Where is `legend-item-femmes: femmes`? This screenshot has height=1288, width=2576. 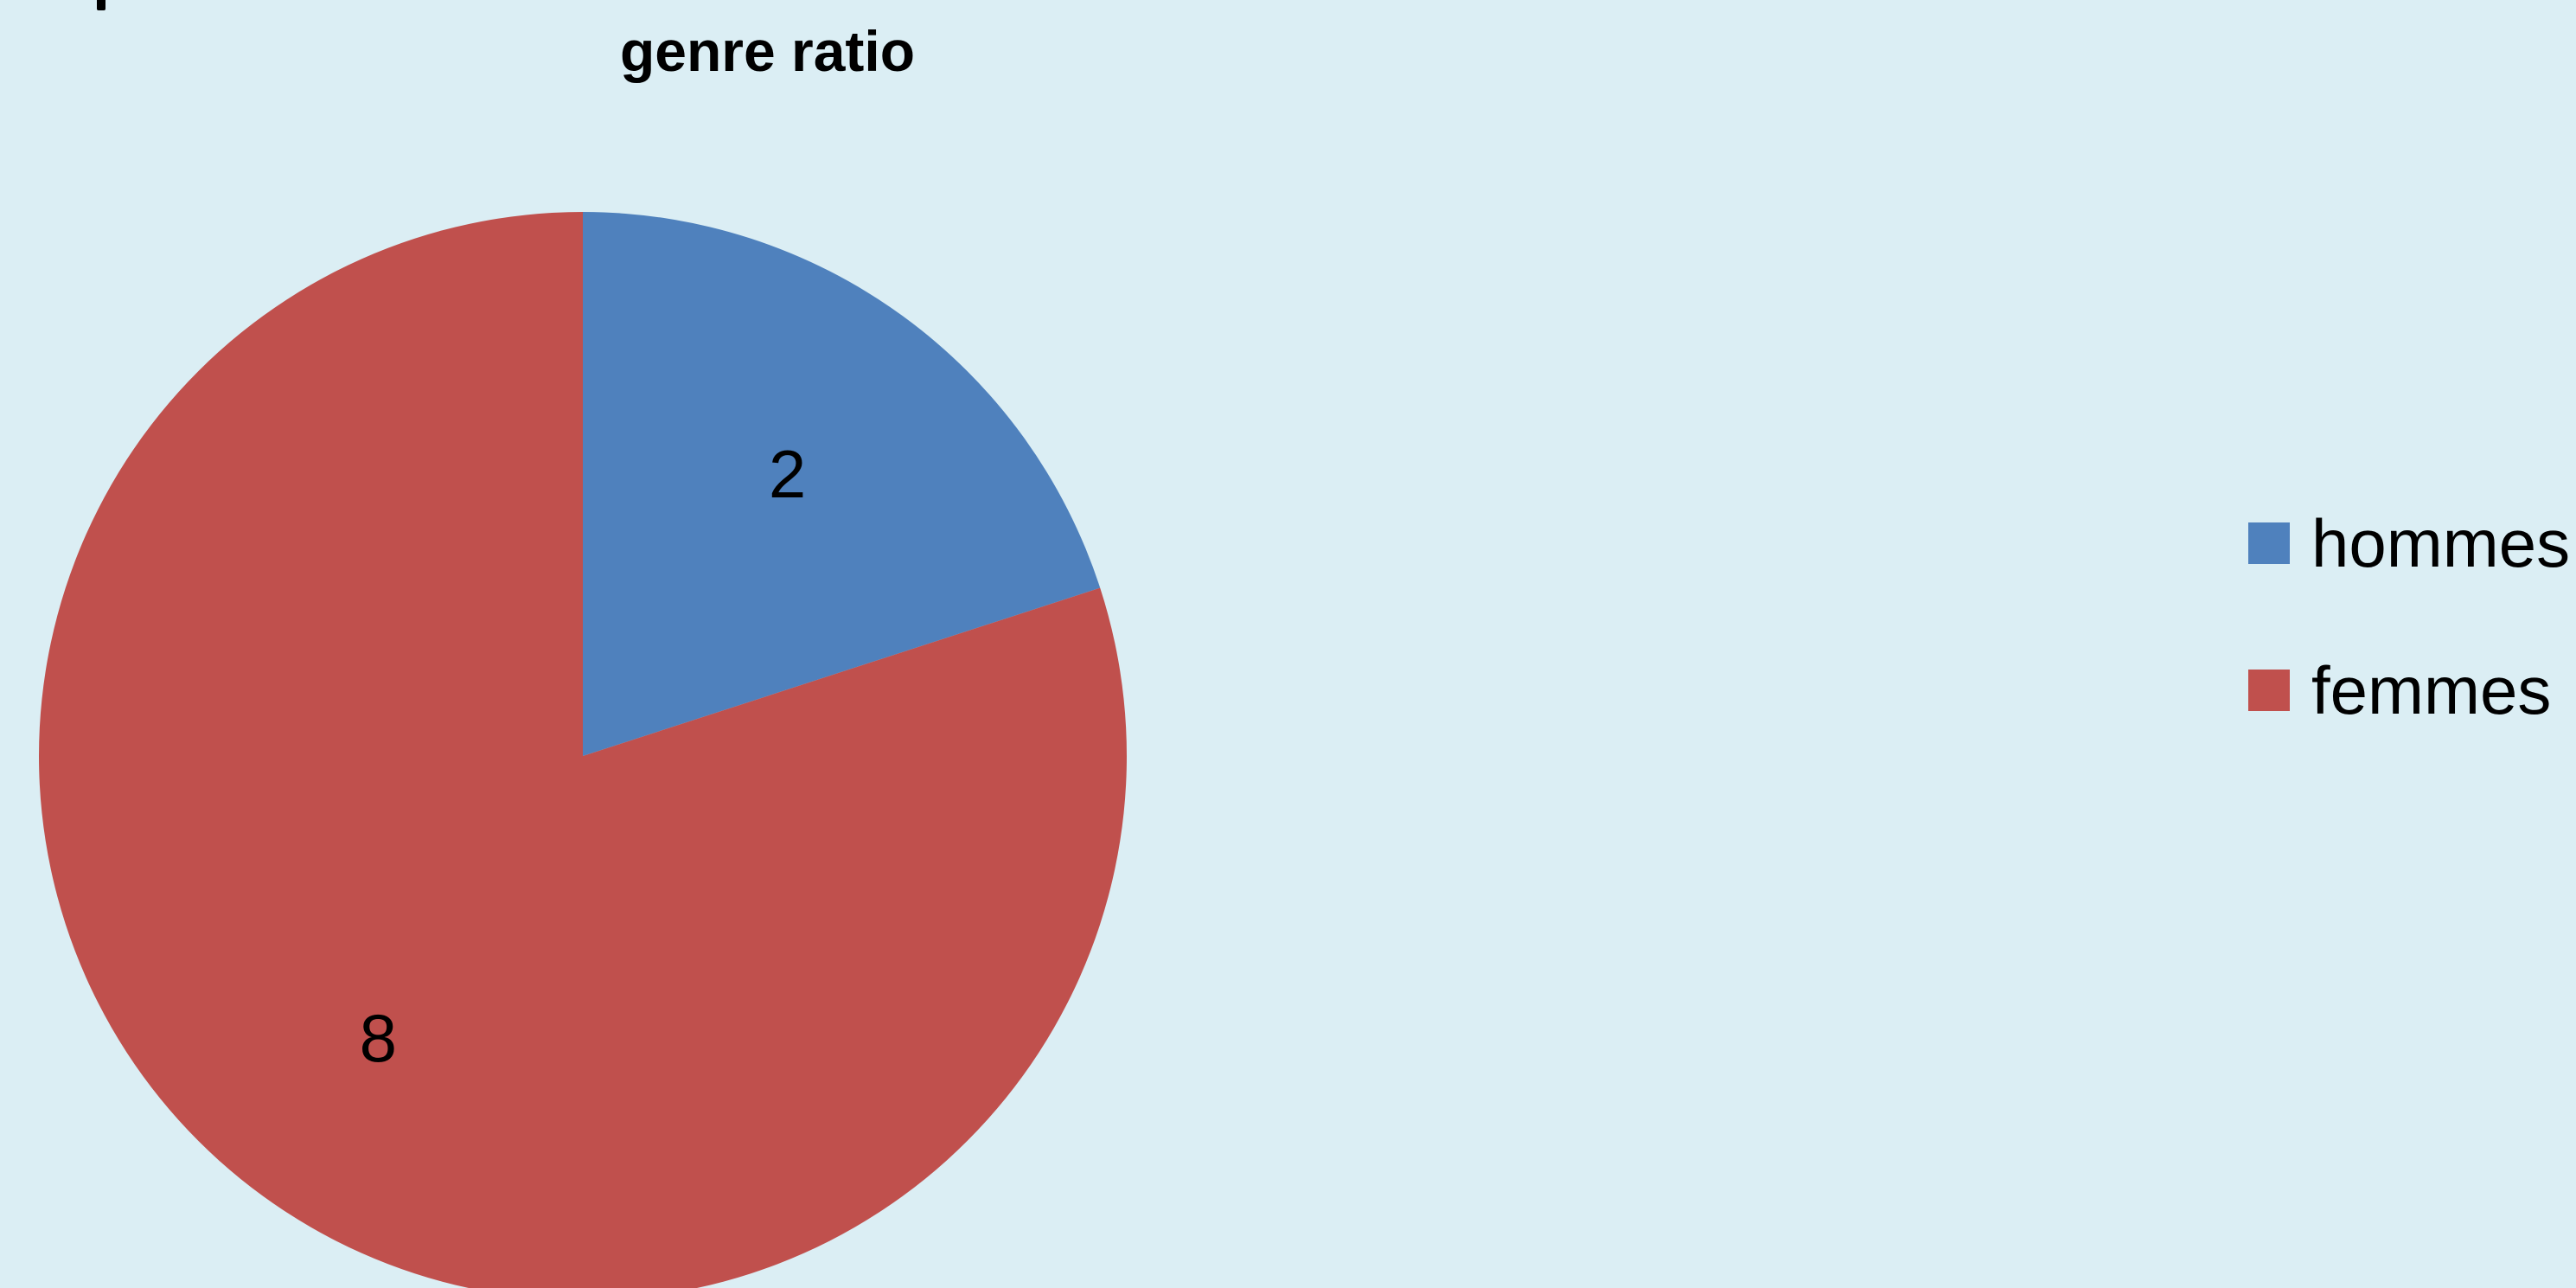
legend-item-femmes: femmes is located at coordinates (2409, 690).